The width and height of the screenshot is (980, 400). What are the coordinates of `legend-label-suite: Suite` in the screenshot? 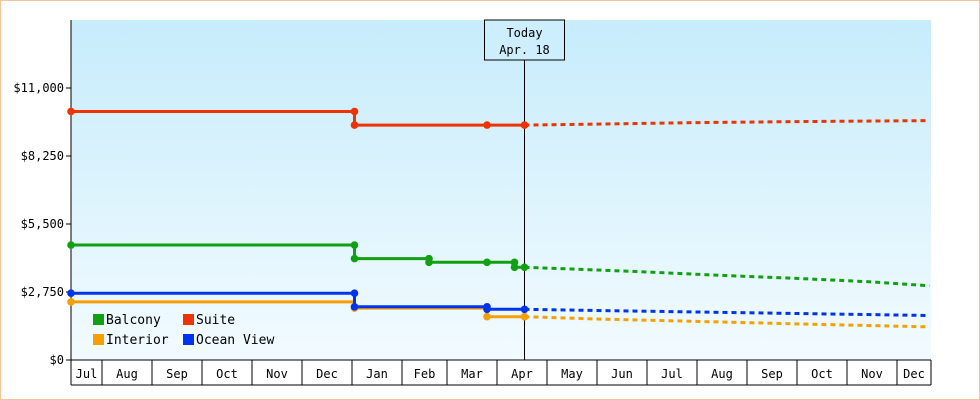 It's located at (215, 320).